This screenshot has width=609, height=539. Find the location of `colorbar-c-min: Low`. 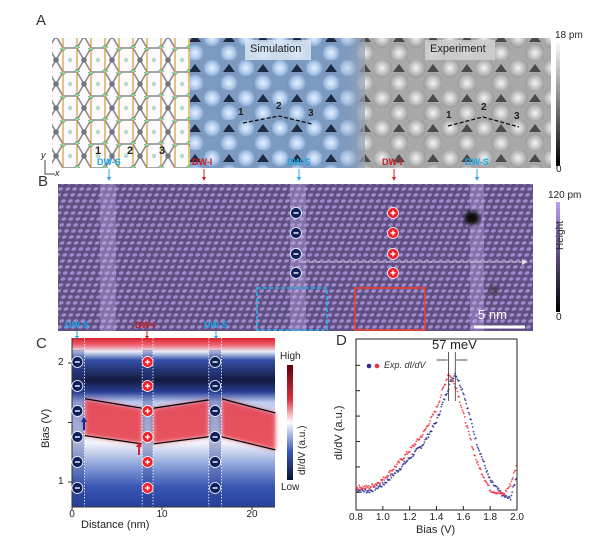

colorbar-c-min: Low is located at coordinates (290, 487).